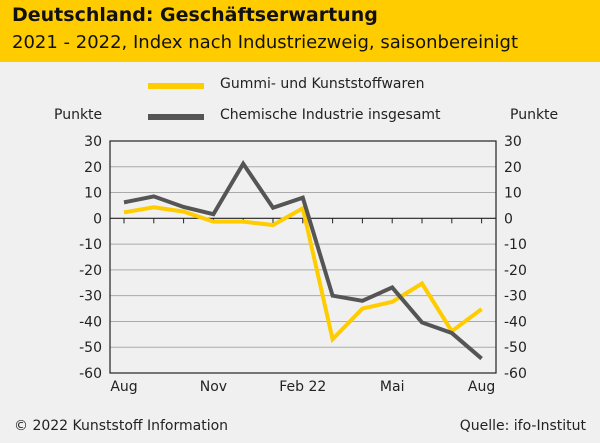 The height and width of the screenshot is (443, 600). What do you see at coordinates (90, 374) in the screenshot?
I see `y-tick-label-left: -60` at bounding box center [90, 374].